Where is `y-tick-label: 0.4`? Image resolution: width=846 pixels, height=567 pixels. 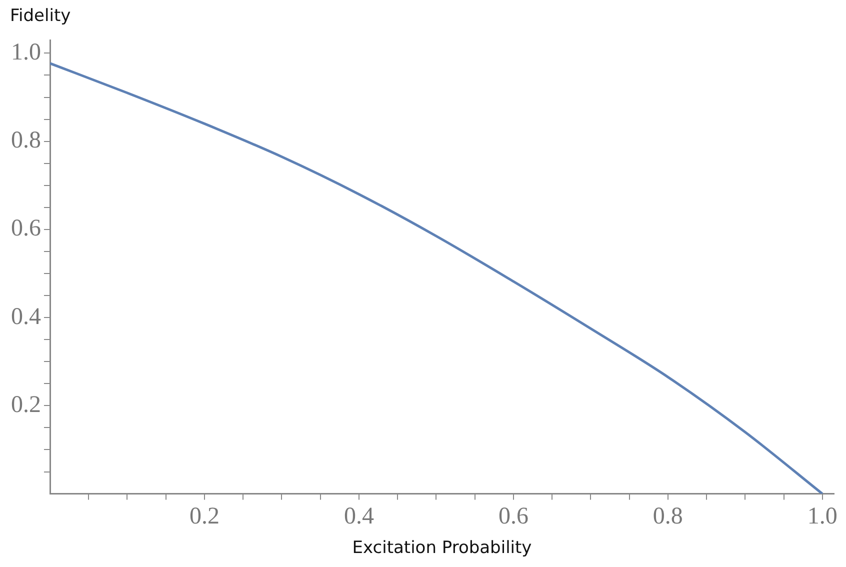
y-tick-label: 0.4 is located at coordinates (26, 317).